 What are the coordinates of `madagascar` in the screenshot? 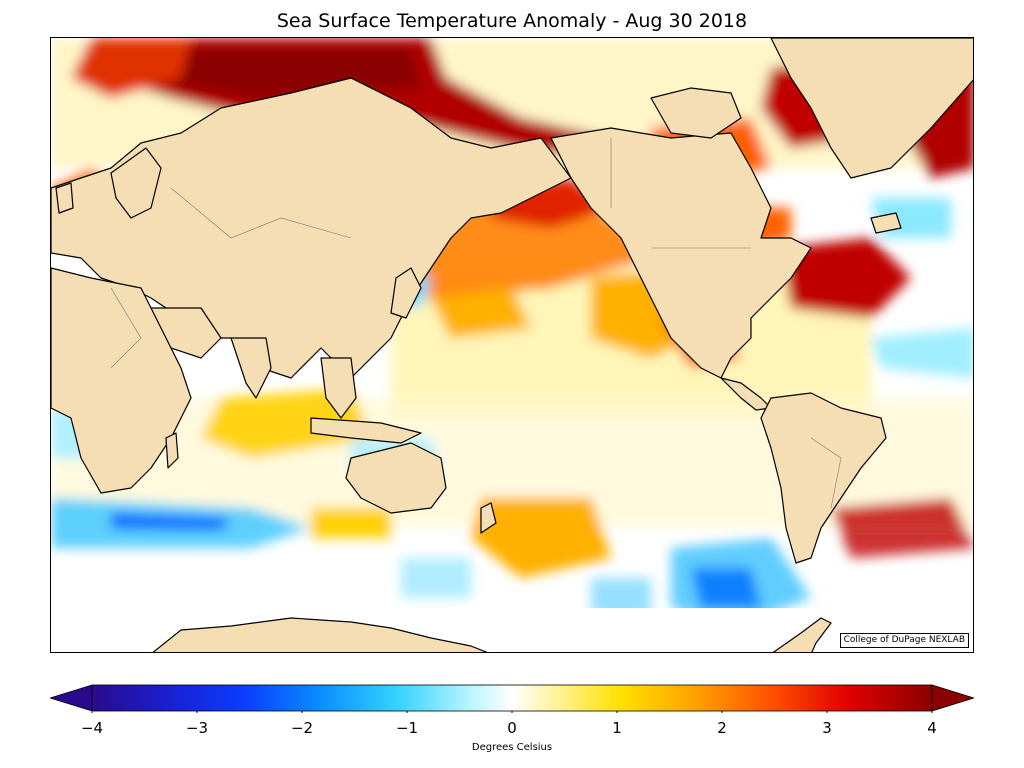 It's located at (172, 450).